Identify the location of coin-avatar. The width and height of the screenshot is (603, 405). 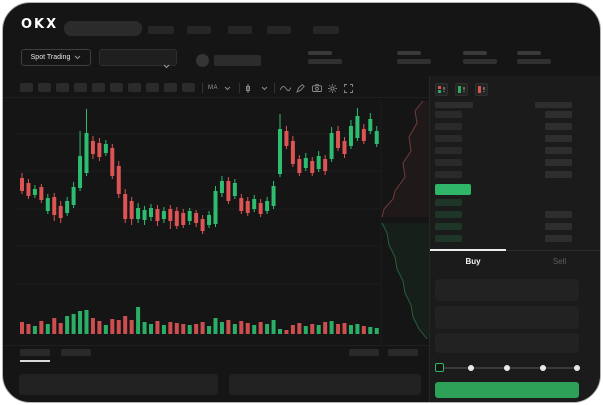
(202, 60).